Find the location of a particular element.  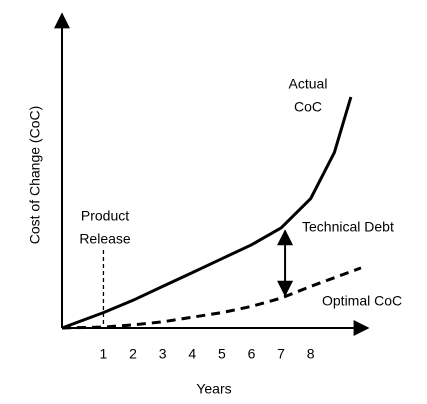

x-tick-label: 5 is located at coordinates (222, 354).